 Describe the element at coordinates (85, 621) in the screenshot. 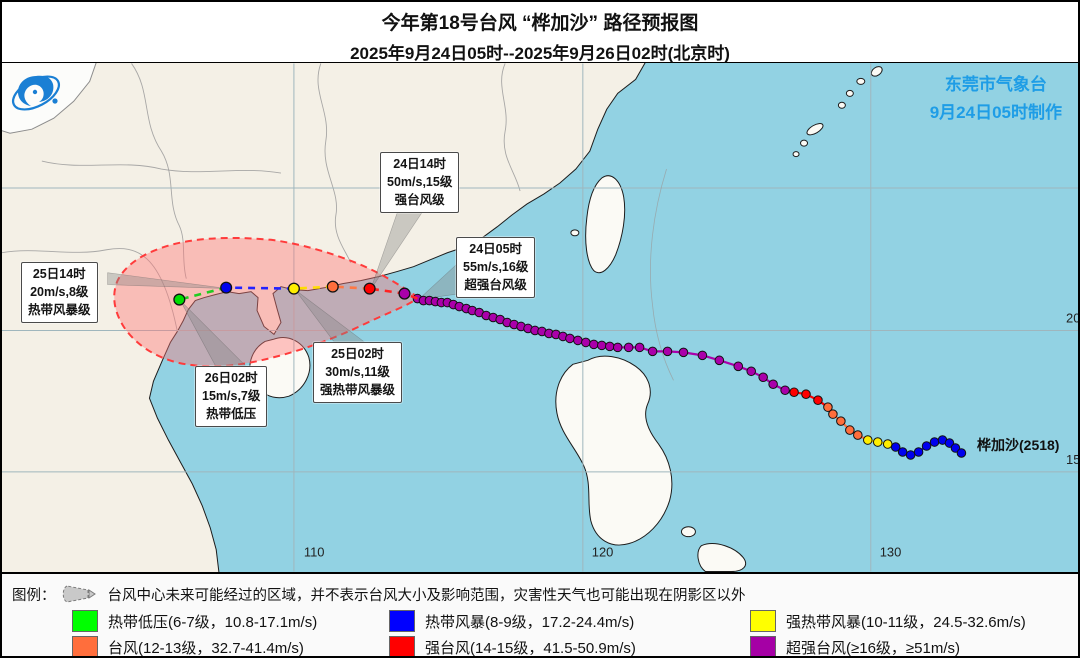

I see `legend-swatch-td` at that location.